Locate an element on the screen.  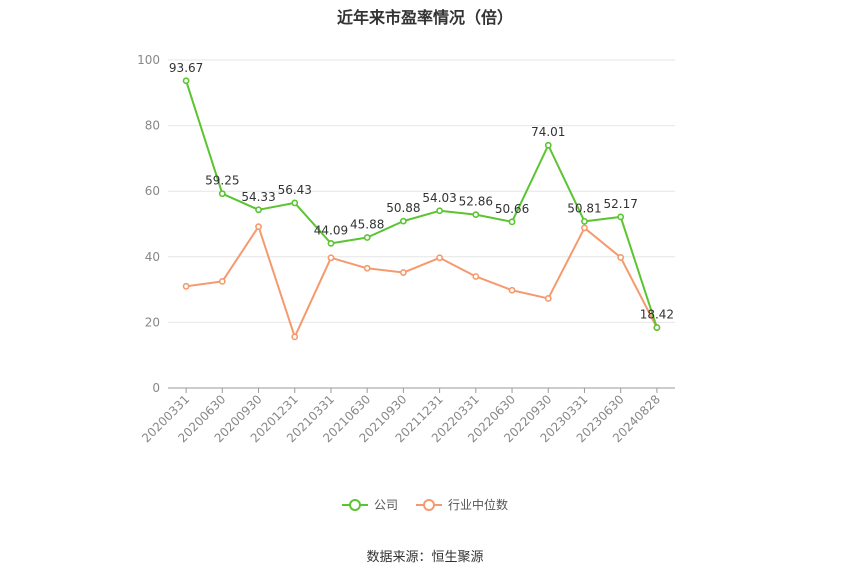
data-label: 52.17 is located at coordinates (620, 204).